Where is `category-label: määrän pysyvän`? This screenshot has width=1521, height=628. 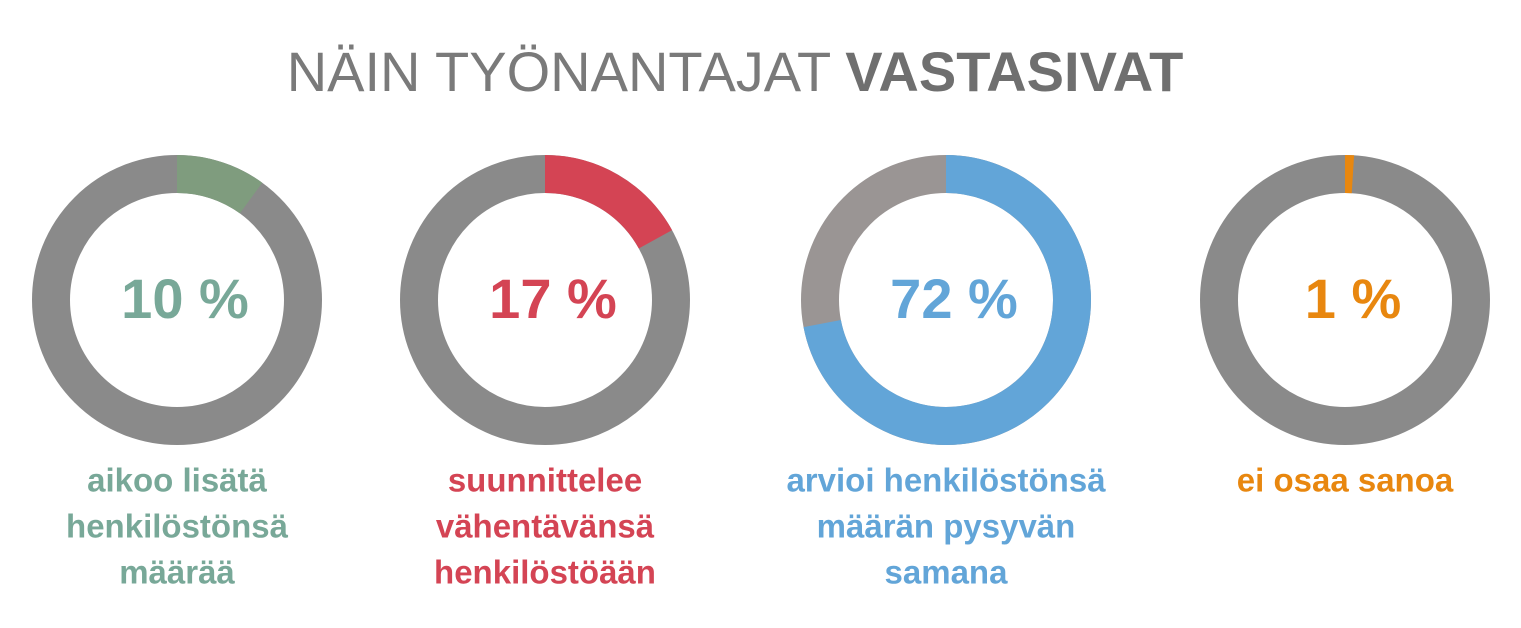 category-label: määrän pysyvän is located at coordinates (946, 526).